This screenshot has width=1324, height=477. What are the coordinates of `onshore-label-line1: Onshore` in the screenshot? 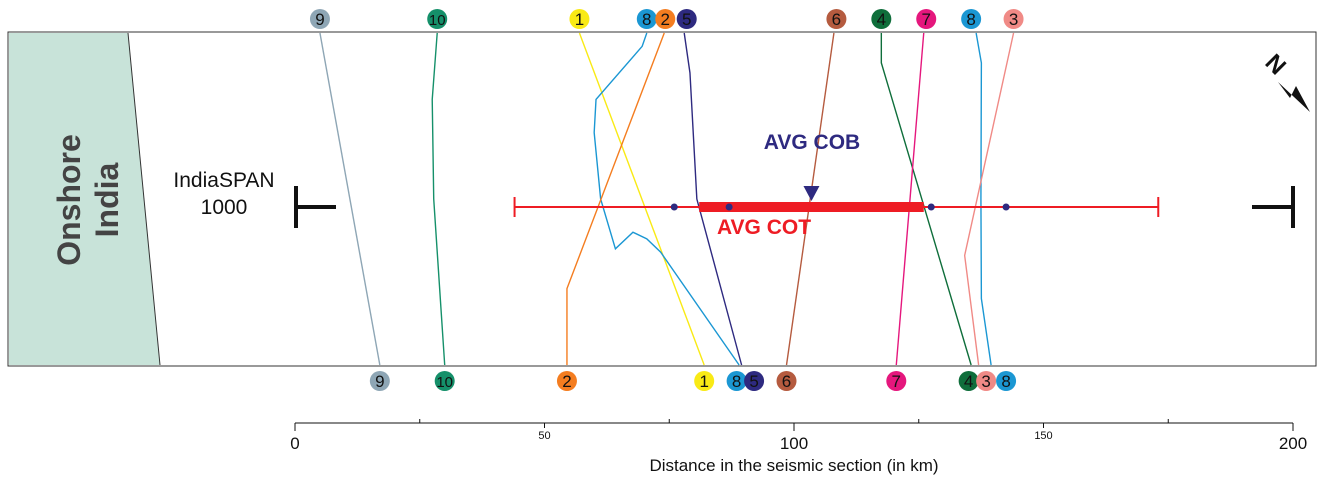 It's located at (69, 200).